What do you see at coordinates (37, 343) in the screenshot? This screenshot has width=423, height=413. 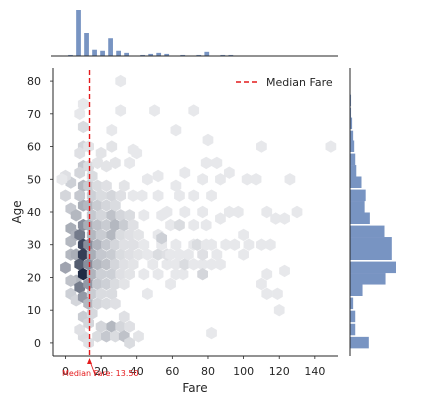 I see `y-tick-label: 0` at bounding box center [37, 343].